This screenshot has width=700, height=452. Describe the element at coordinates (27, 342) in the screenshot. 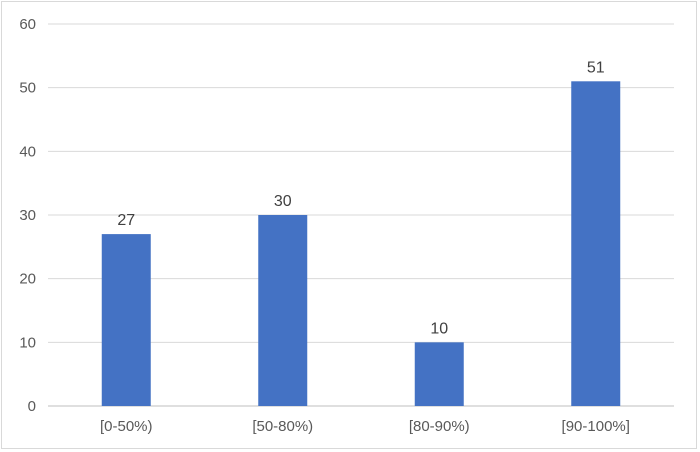

I see `y-tick-label-10: 10` at that location.